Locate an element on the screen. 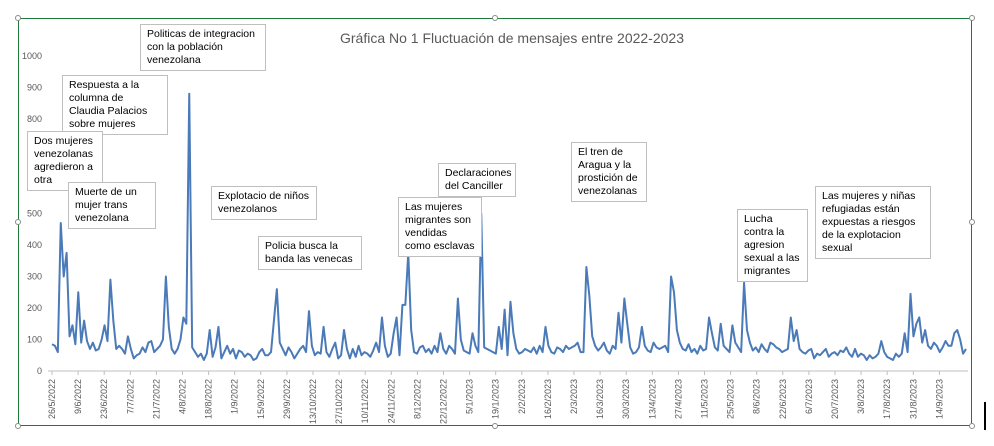  y-tick-label: 0 is located at coordinates (39, 371).